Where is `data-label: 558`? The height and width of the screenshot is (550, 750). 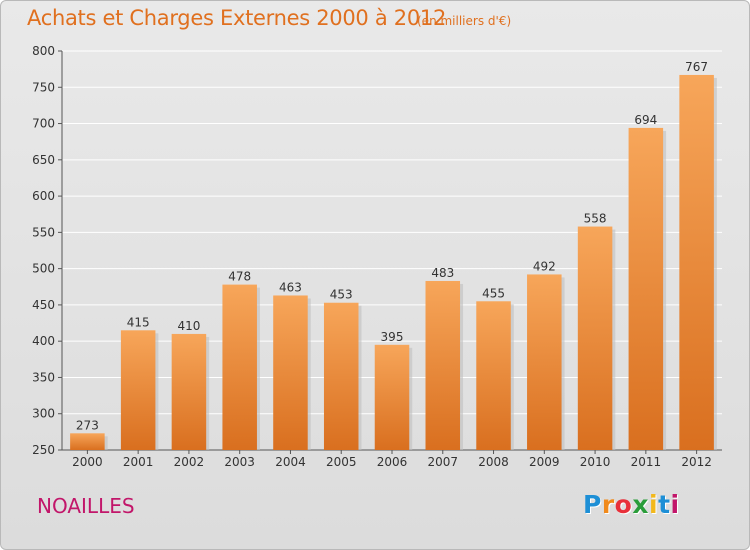 data-label: 558 is located at coordinates (595, 219).